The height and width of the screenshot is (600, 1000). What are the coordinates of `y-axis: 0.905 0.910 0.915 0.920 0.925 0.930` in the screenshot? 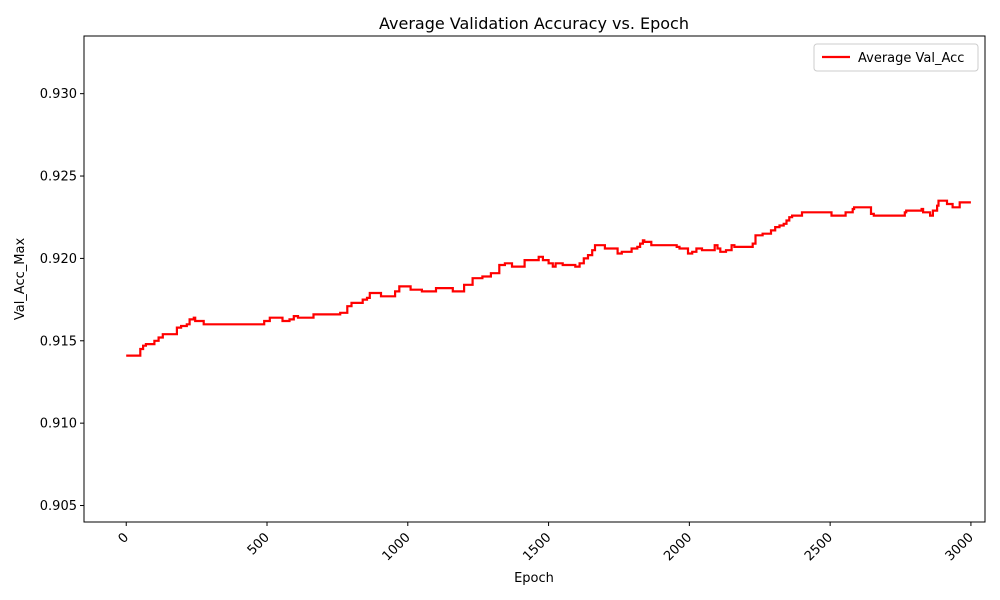 It's located at (62, 300).